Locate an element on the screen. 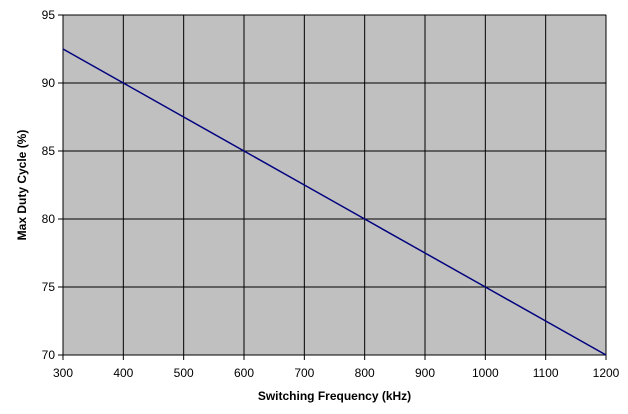 The height and width of the screenshot is (414, 628). y-tick-label: 90 is located at coordinates (49, 83).